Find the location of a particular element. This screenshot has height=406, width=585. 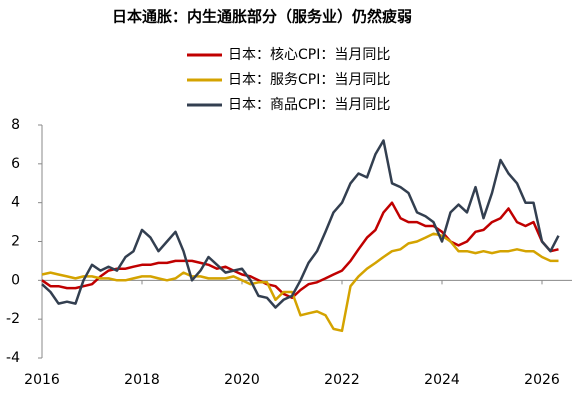

x-tick-label: 2018 is located at coordinates (142, 380).